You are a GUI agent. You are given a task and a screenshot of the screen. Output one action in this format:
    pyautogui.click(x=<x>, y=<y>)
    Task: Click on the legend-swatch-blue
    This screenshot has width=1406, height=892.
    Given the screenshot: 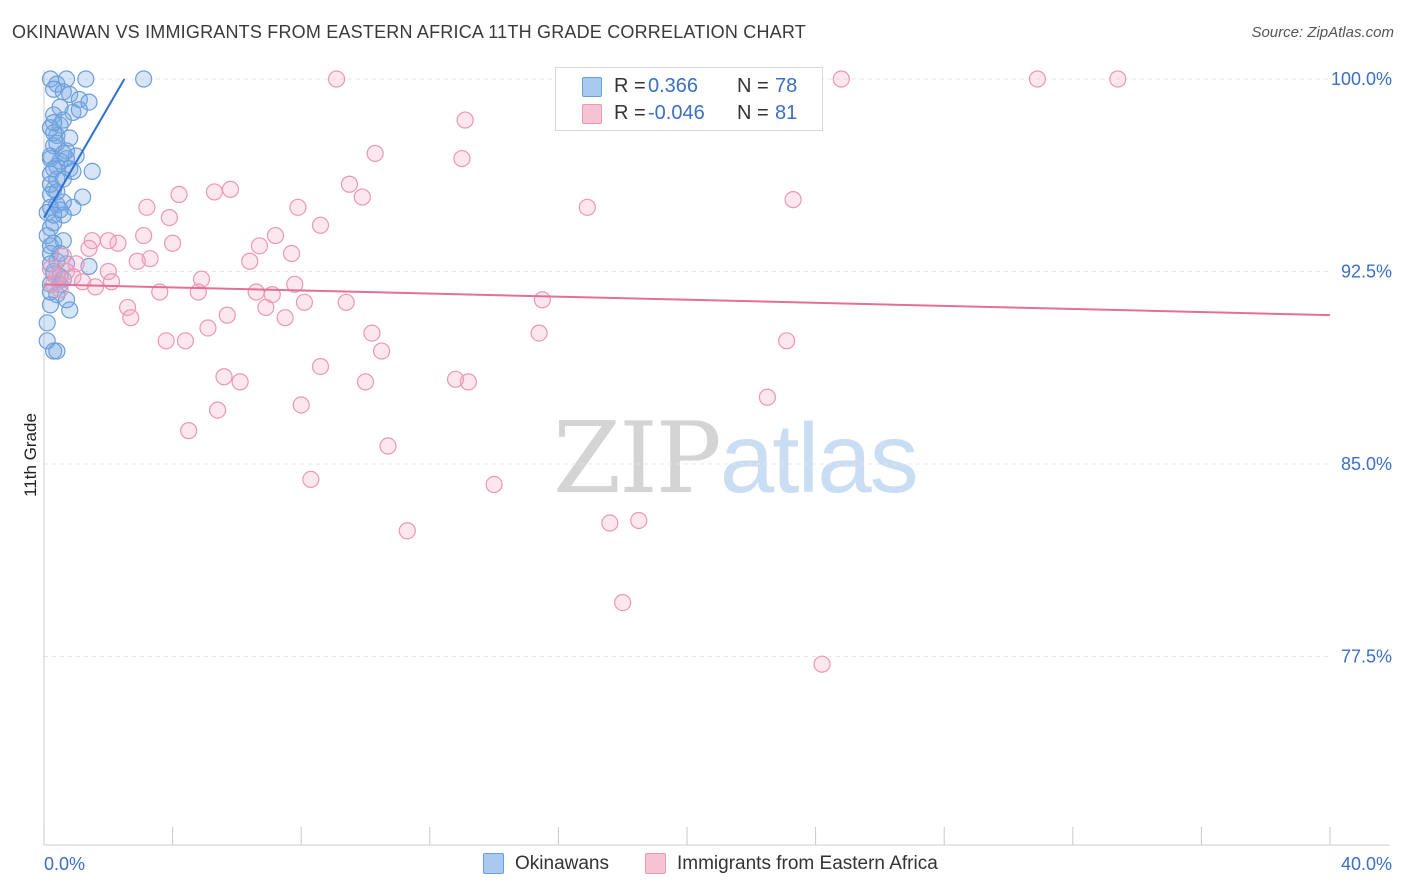 What is the action you would take?
    pyautogui.click(x=493, y=863)
    